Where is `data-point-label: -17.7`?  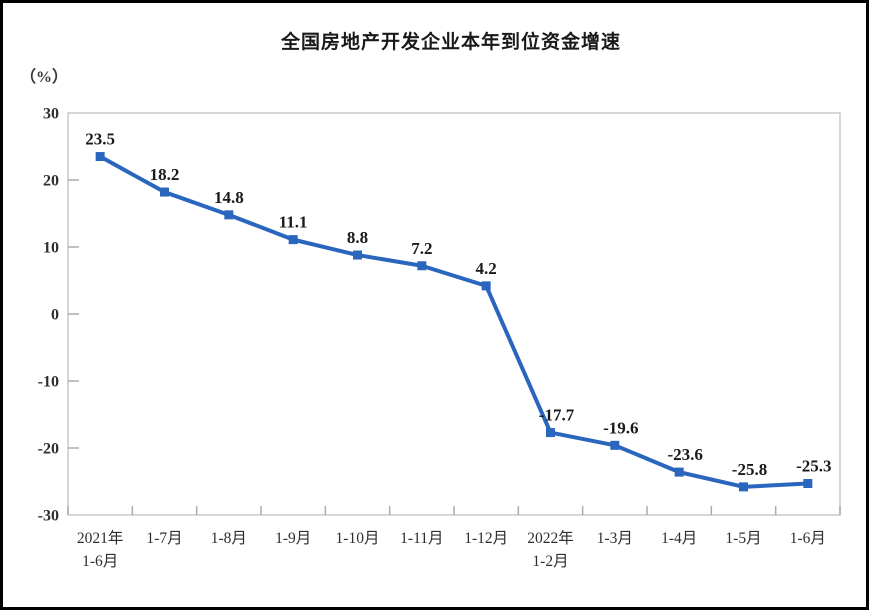 data-point-label: -17.7 is located at coordinates (557, 415).